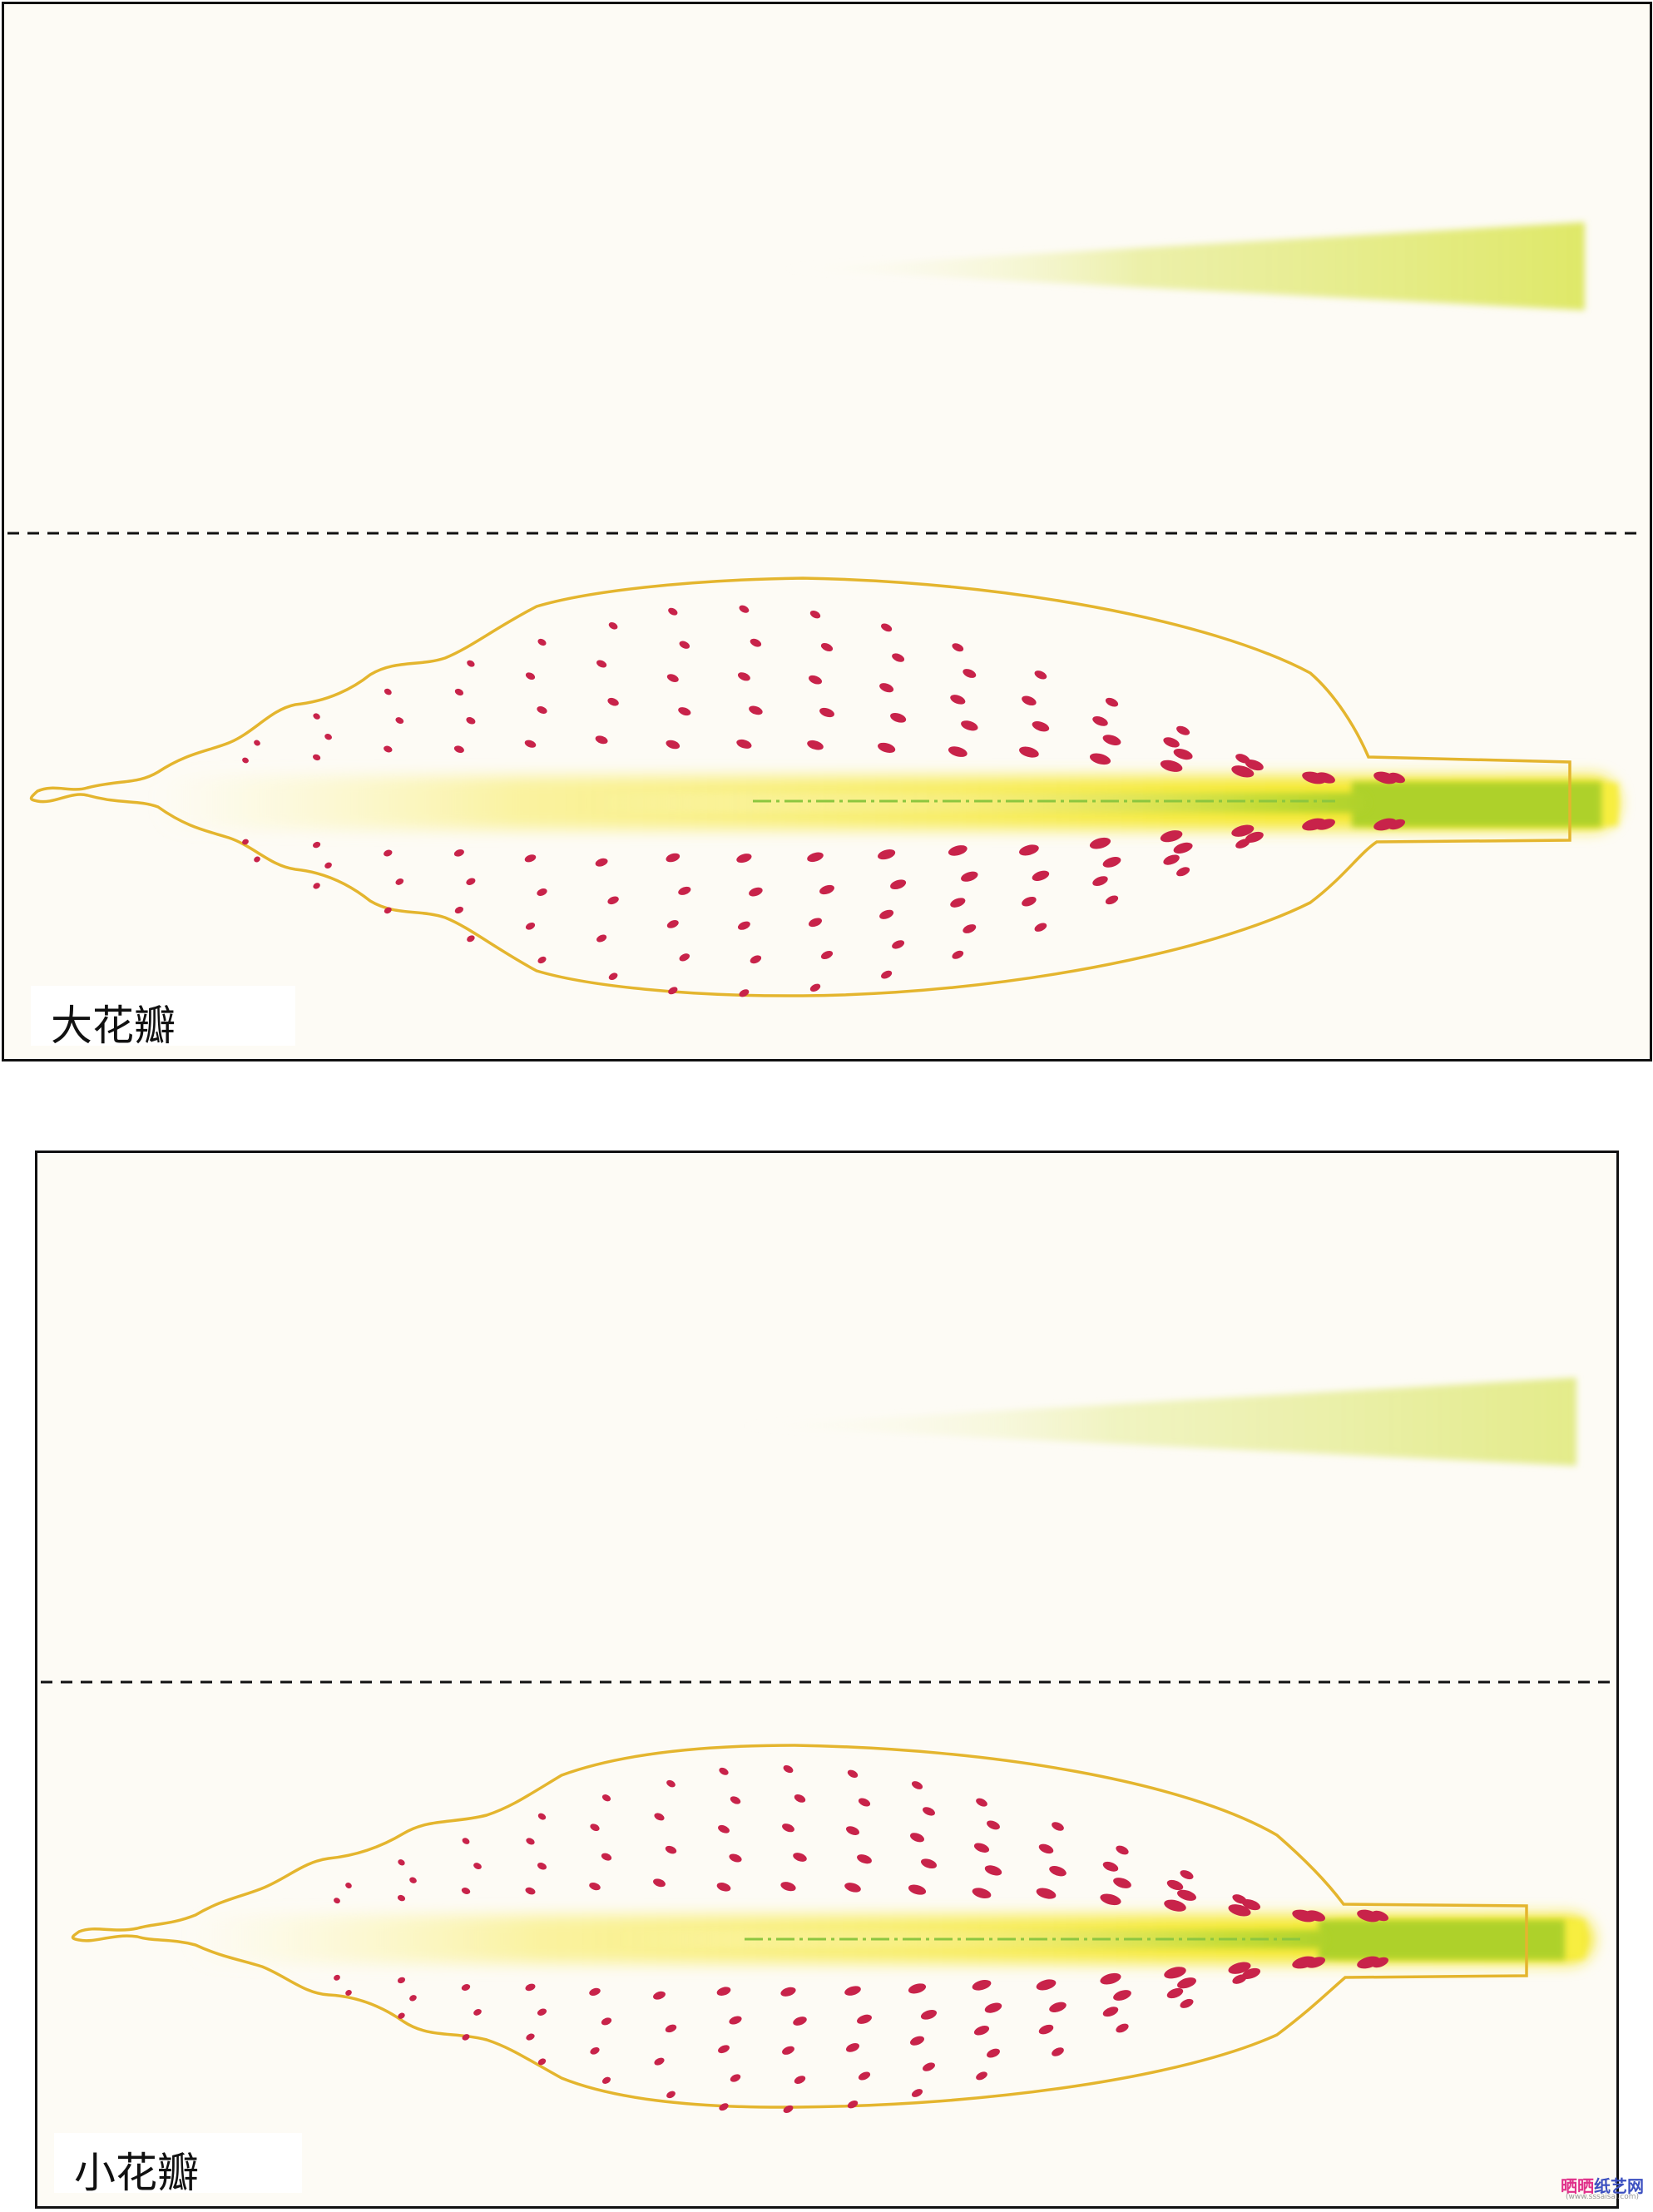  Describe the element at coordinates (114, 1026) in the screenshot. I see `petal-label: 大花瓣` at that location.